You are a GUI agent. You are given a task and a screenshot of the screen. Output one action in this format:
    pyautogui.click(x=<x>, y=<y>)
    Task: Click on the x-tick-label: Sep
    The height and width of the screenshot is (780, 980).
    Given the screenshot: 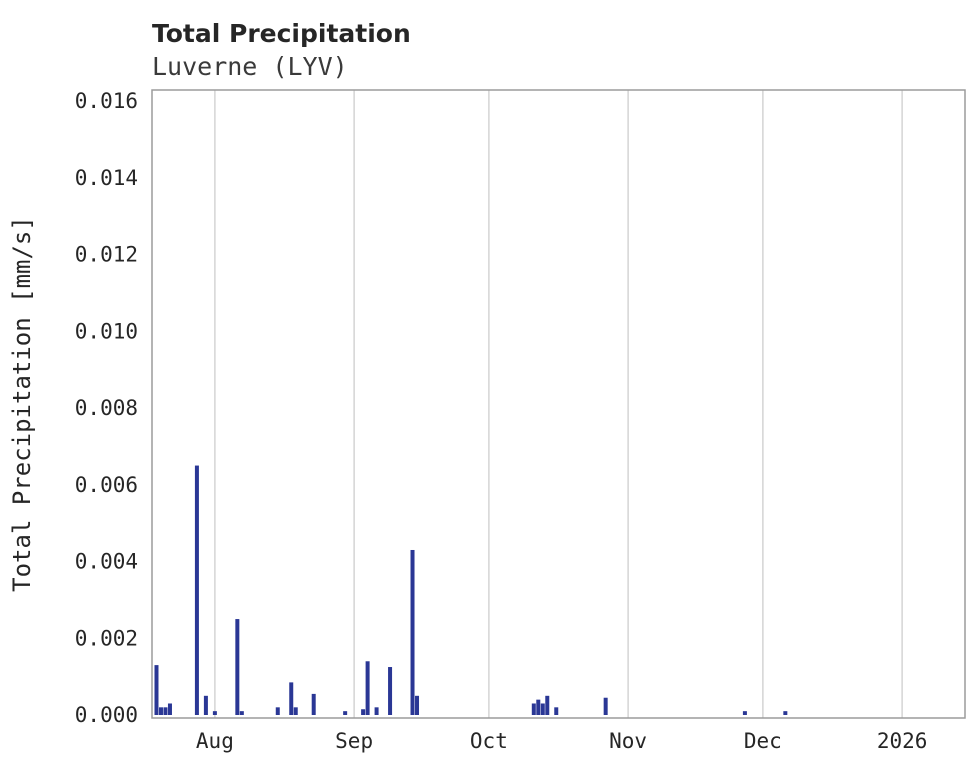 What is the action you would take?
    pyautogui.click(x=354, y=741)
    